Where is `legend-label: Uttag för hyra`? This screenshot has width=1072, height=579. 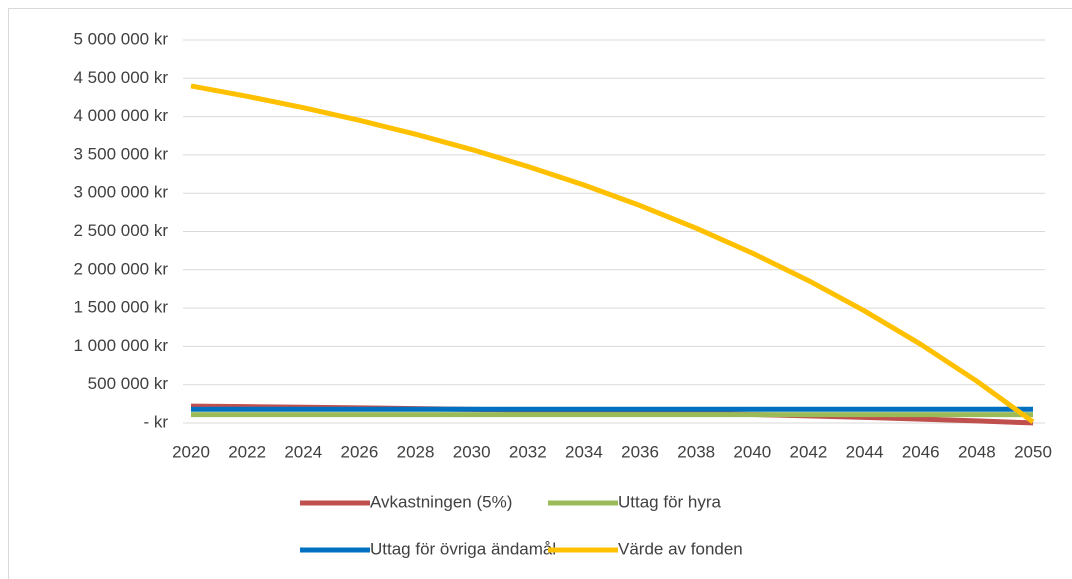 legend-label: Uttag för hyra is located at coordinates (670, 501).